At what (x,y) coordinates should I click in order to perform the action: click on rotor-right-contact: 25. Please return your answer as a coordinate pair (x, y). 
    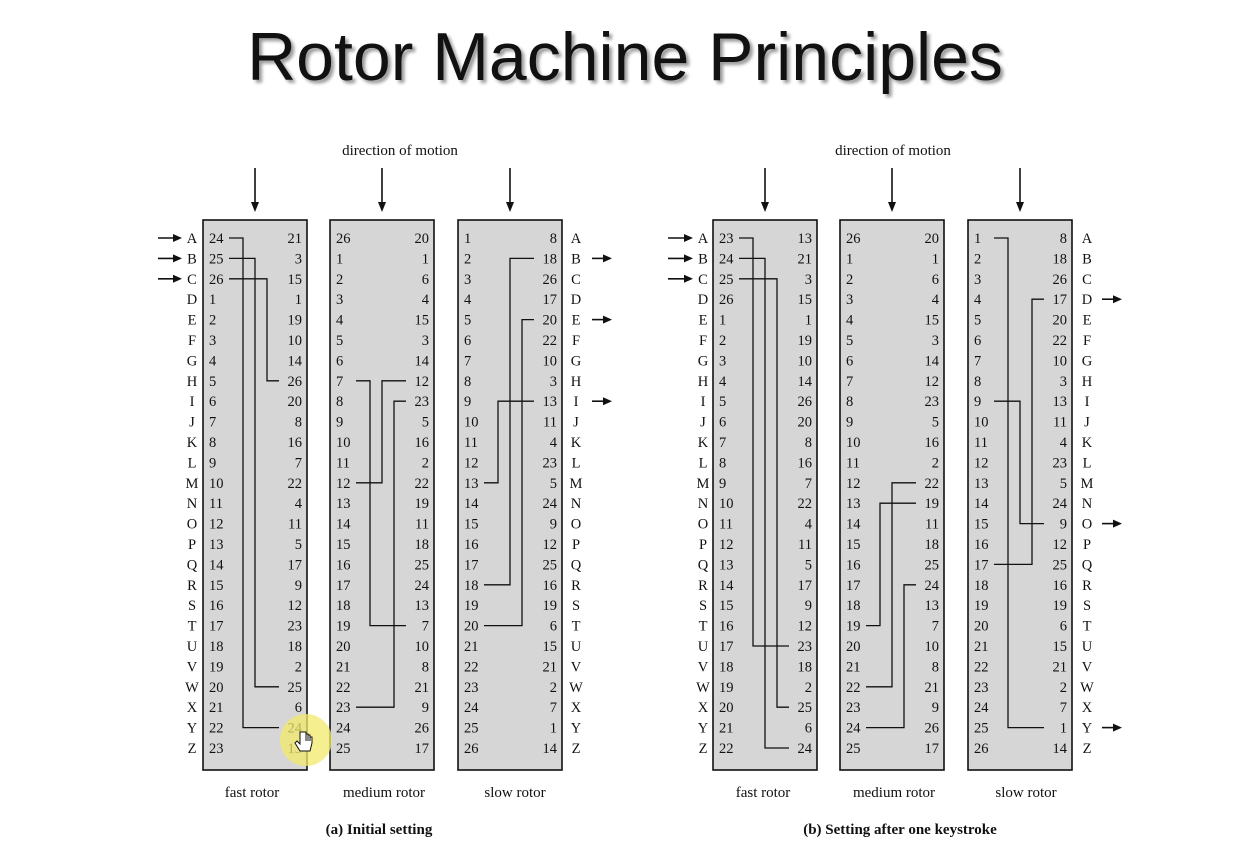
    Looking at the image, I should click on (550, 565).